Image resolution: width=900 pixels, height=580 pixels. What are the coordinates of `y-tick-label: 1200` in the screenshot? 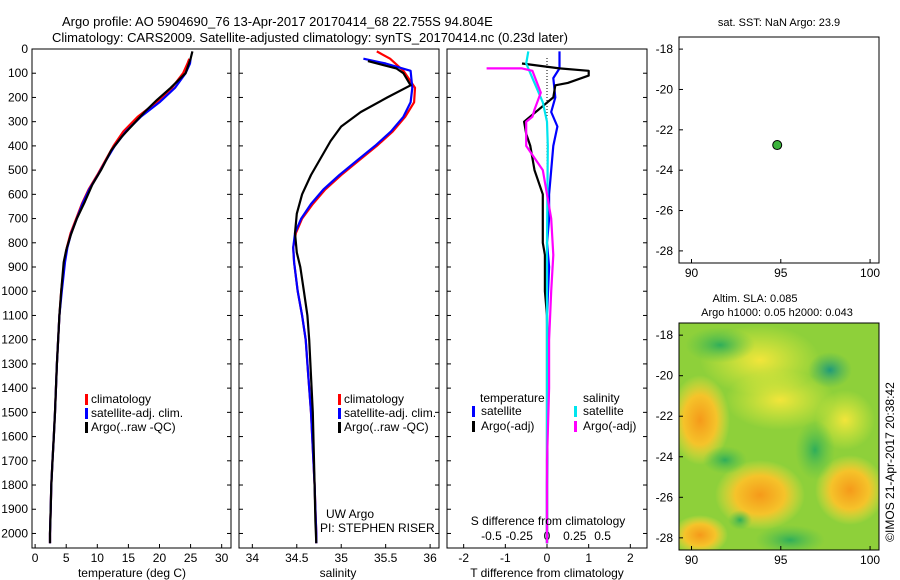 It's located at (14, 340).